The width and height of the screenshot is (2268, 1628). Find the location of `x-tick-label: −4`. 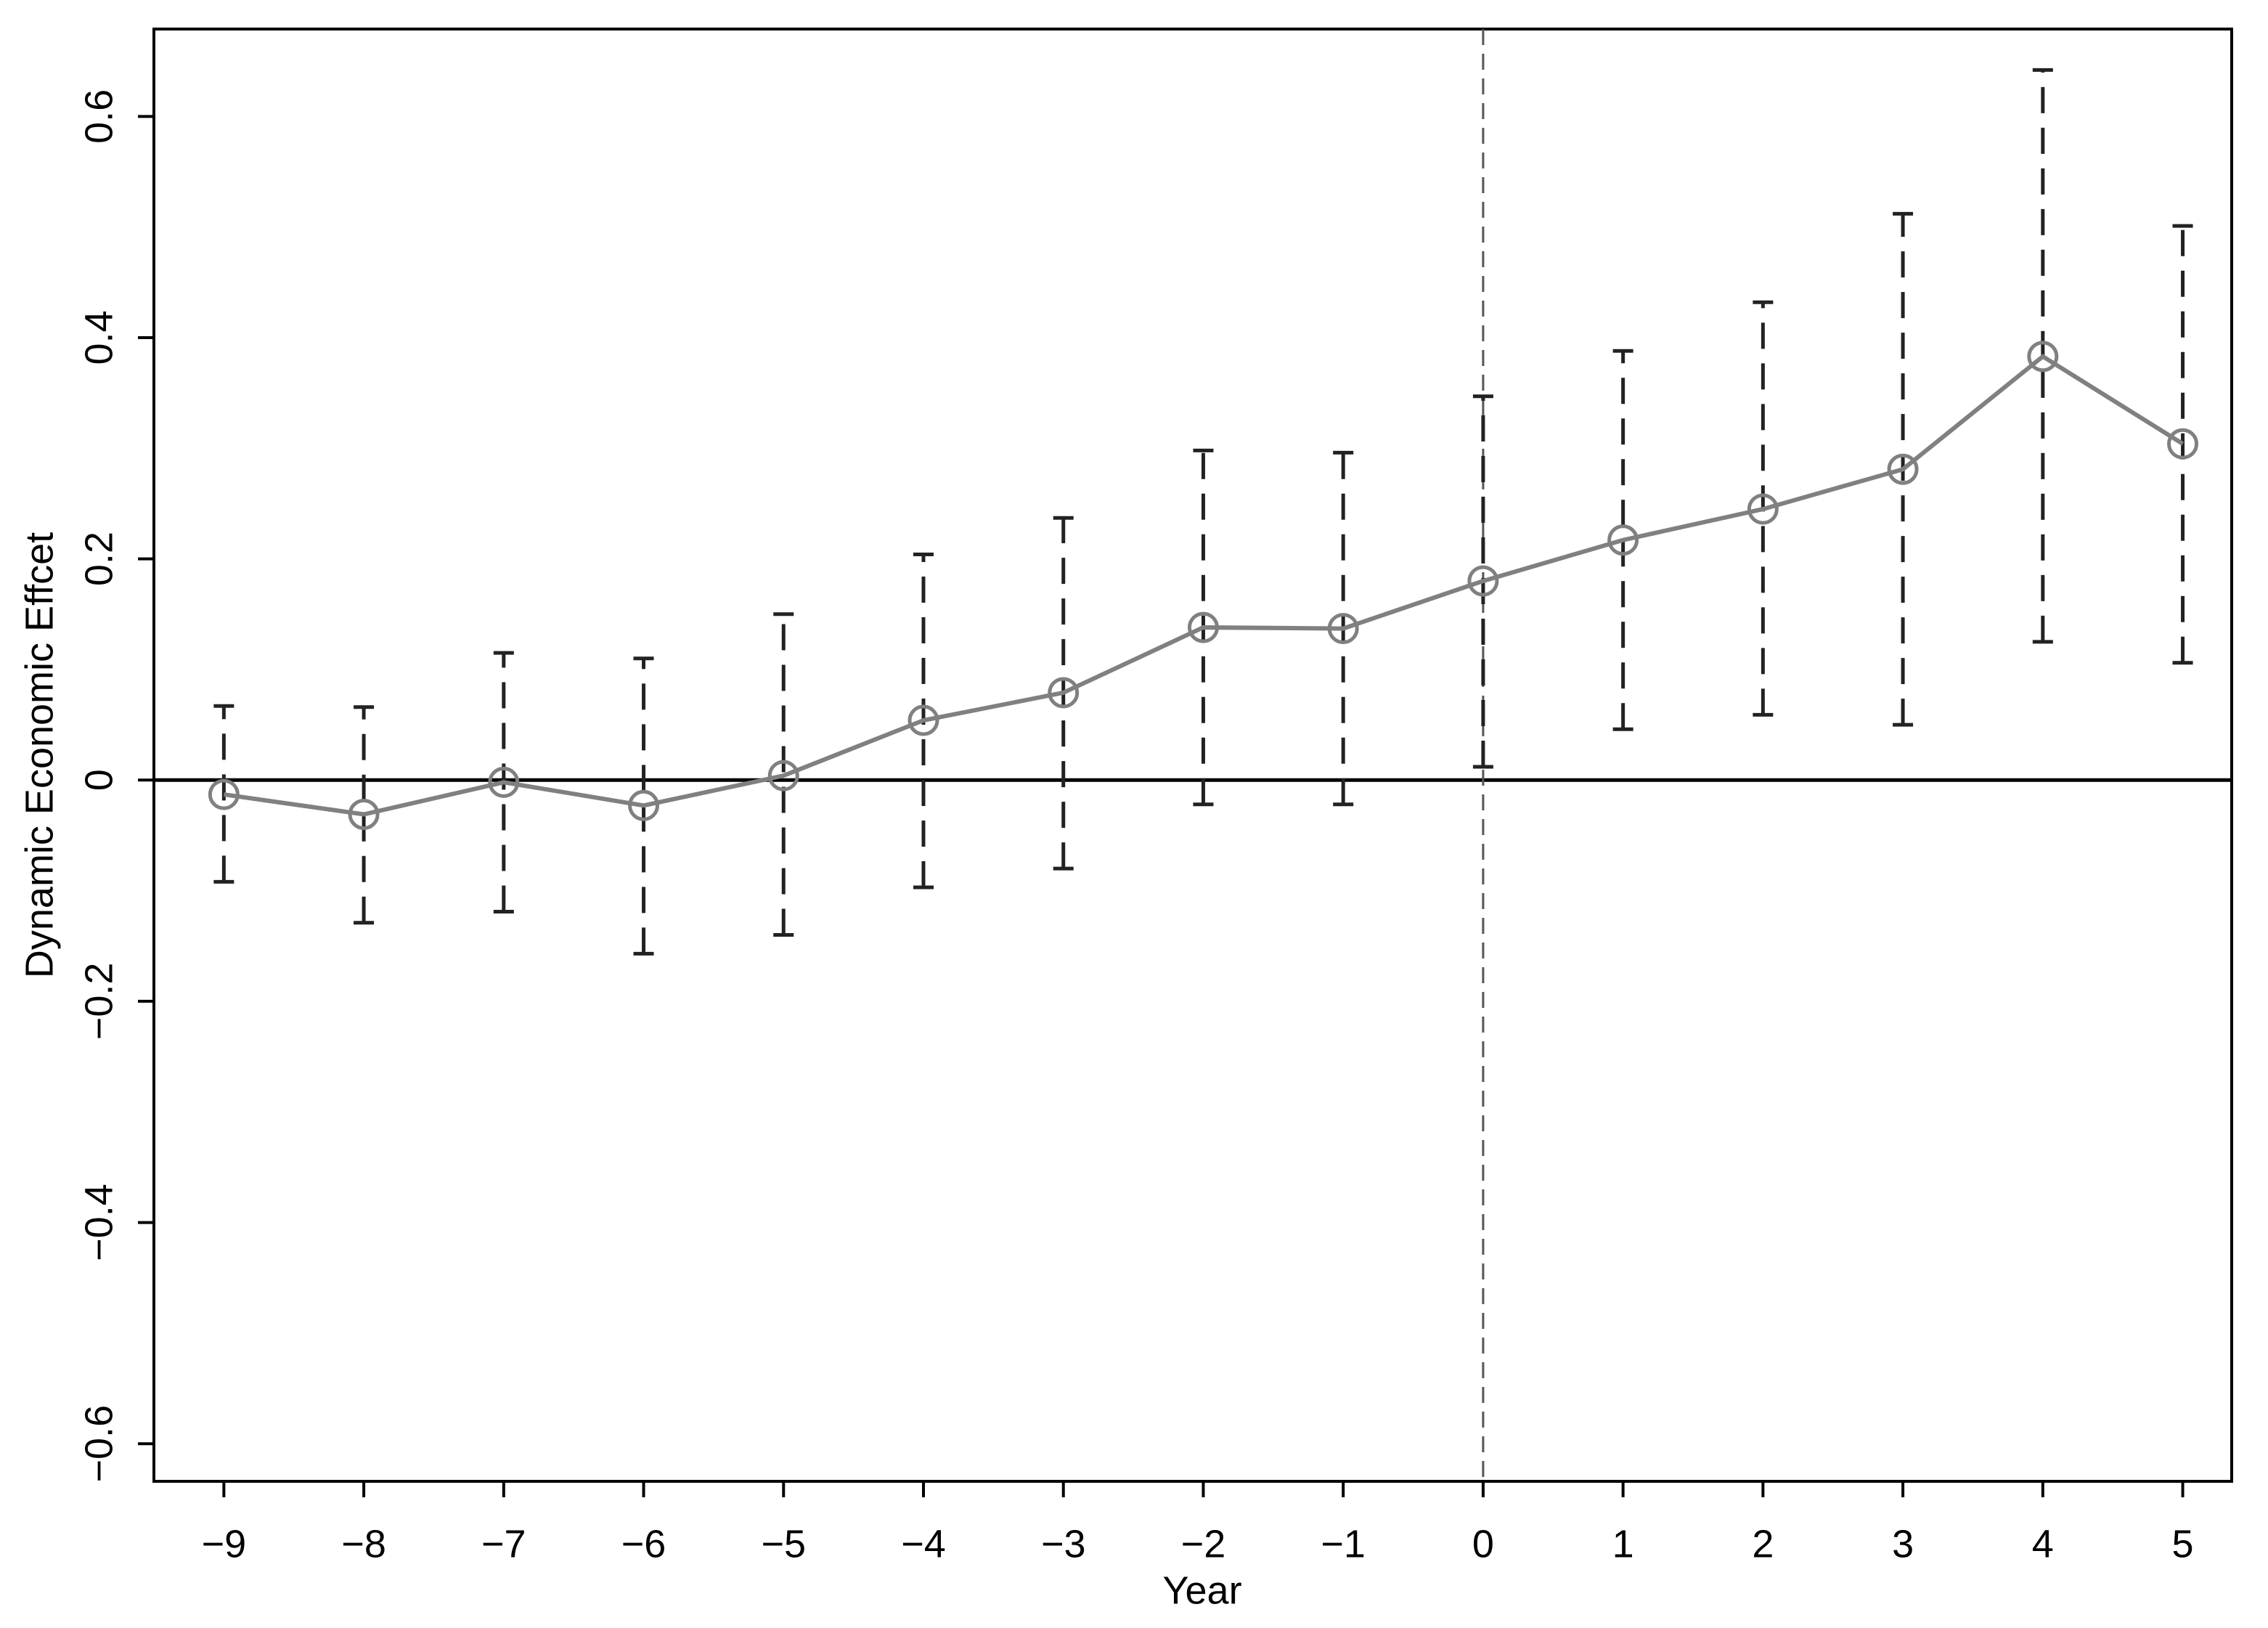

x-tick-label: −4 is located at coordinates (923, 1544).